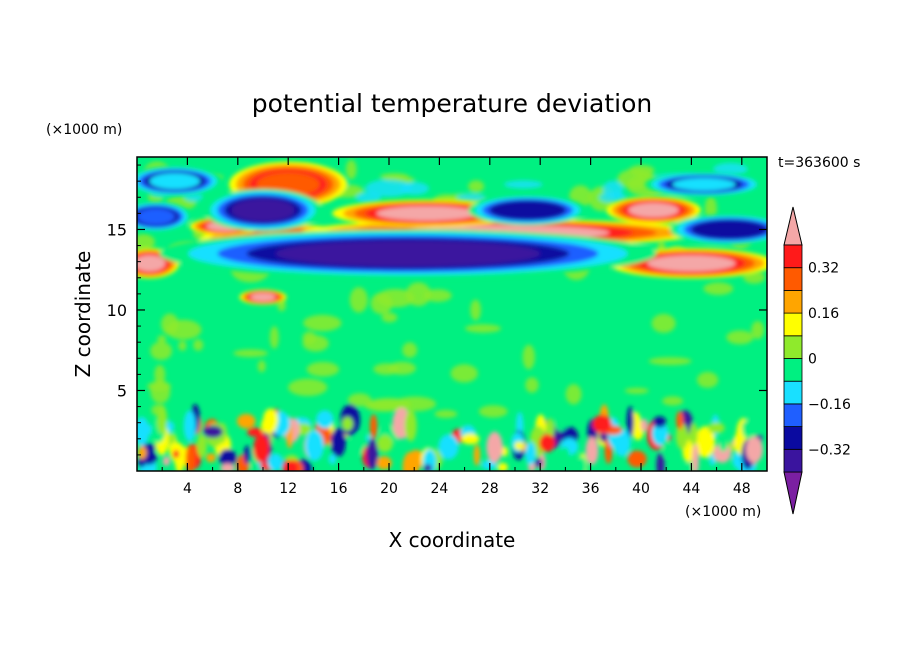 The image size is (904, 654). I want to click on time-label: t=363600 s, so click(819, 163).